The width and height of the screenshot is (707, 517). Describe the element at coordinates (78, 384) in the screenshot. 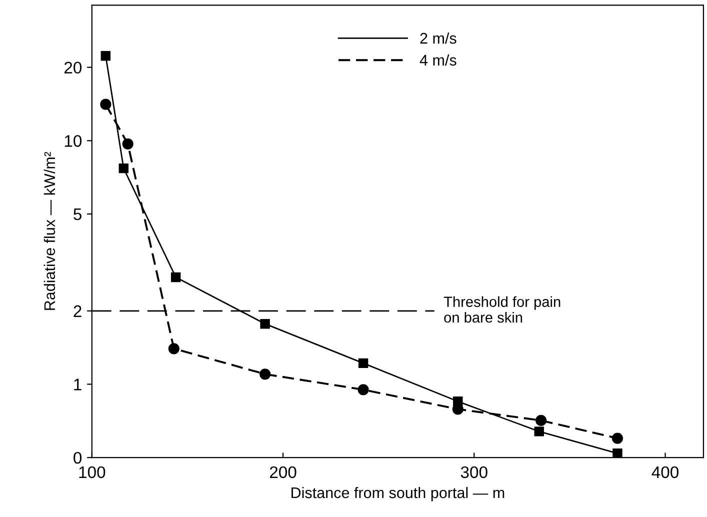

I see `y-tick-label: 1` at that location.